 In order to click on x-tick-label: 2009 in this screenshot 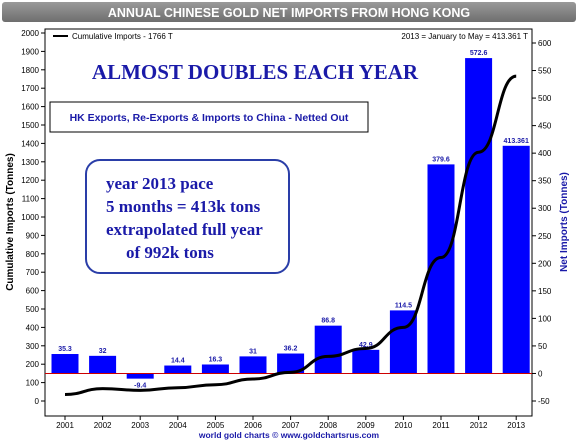, I will do `click(366, 425)`.